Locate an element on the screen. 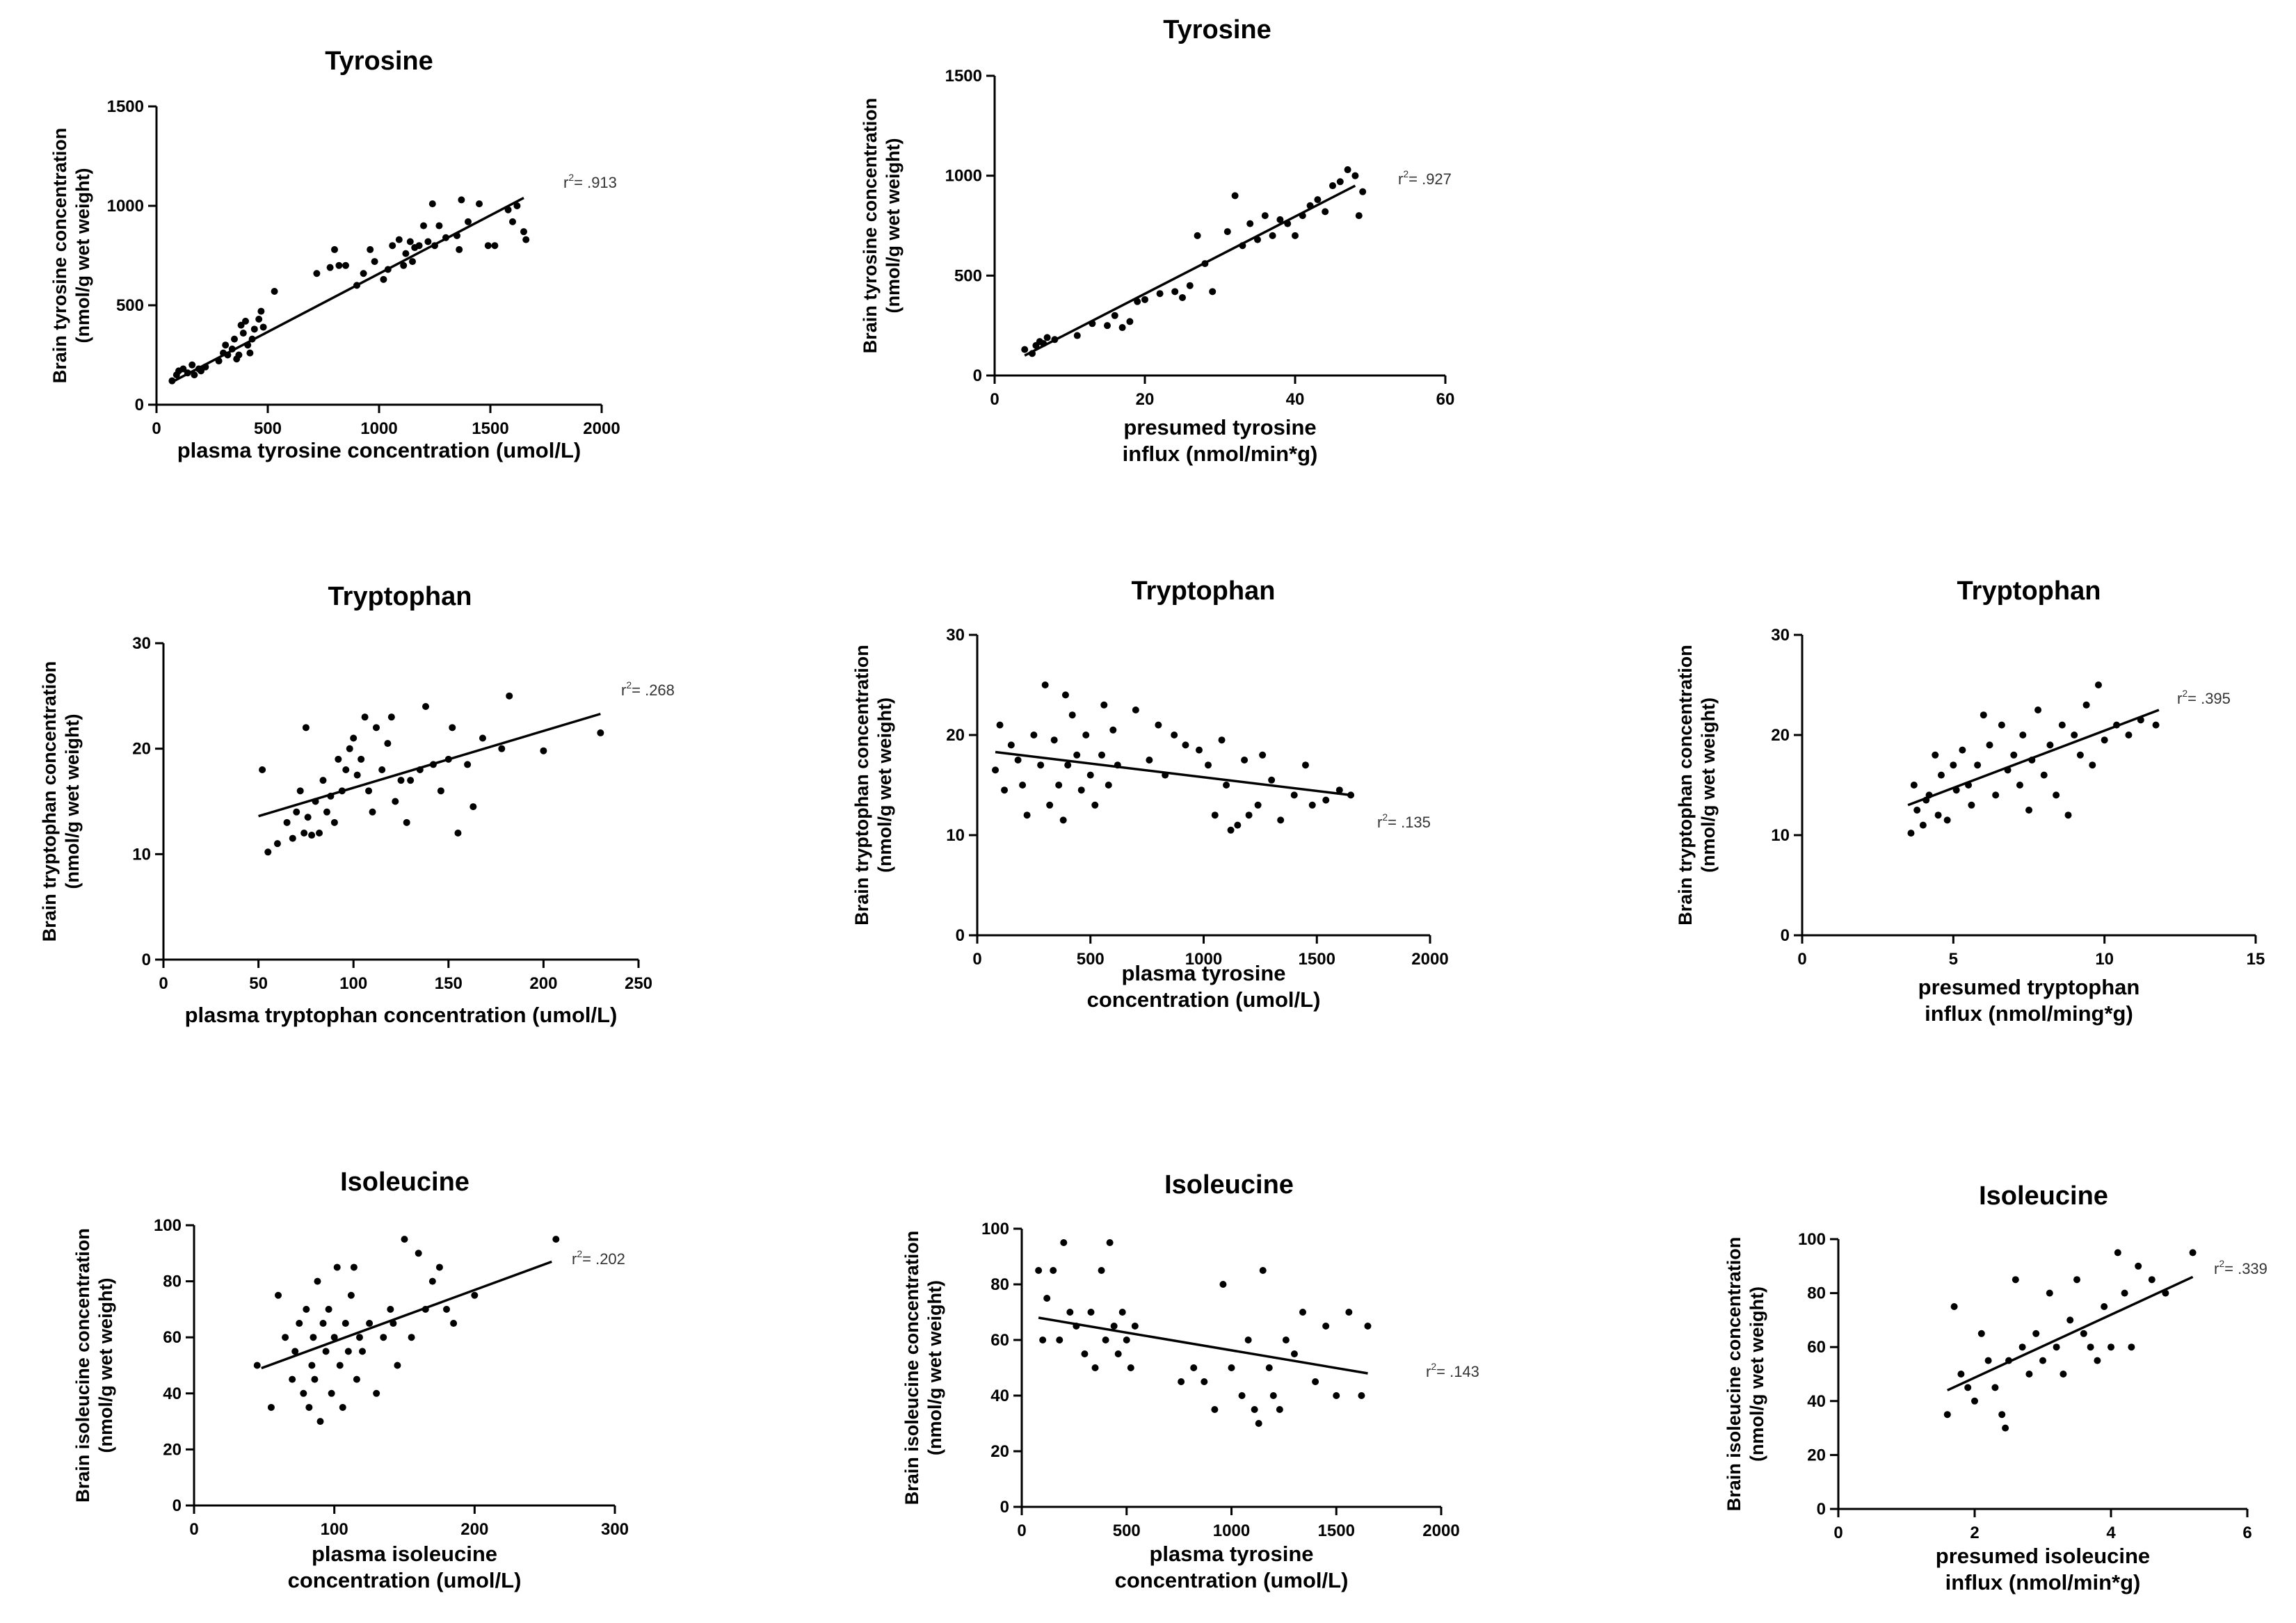 This screenshot has width=2296, height=1623. chart-title: Tyrosine is located at coordinates (379, 61).